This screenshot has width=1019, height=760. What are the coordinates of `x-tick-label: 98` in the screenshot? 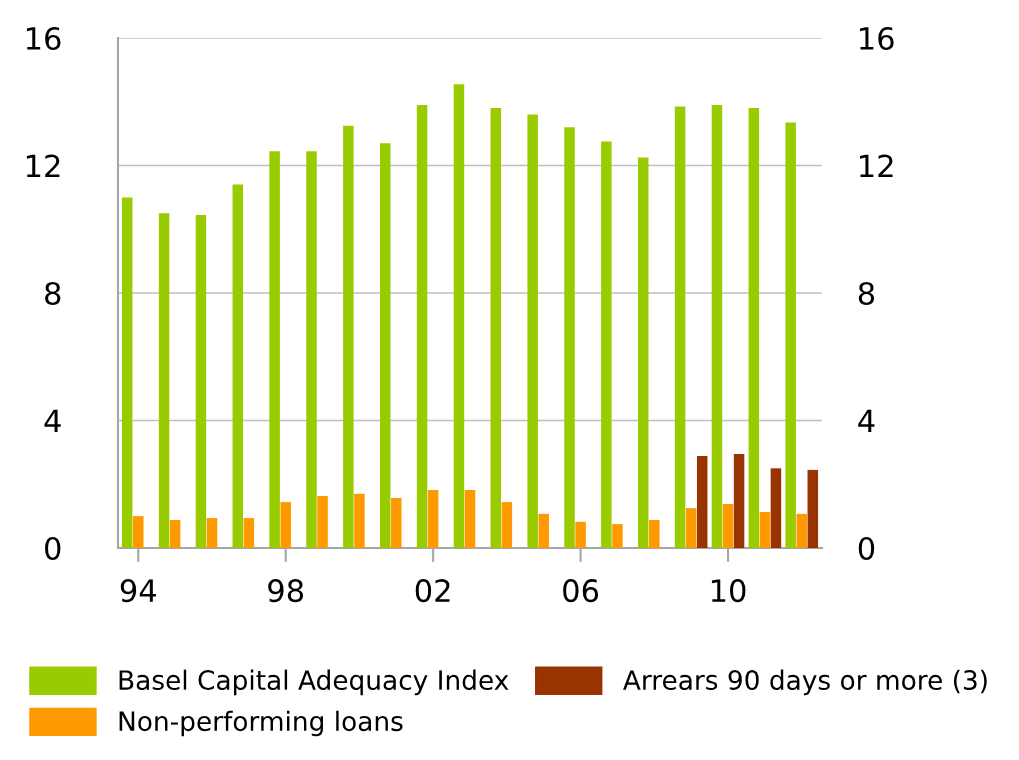 It's located at (286, 591).